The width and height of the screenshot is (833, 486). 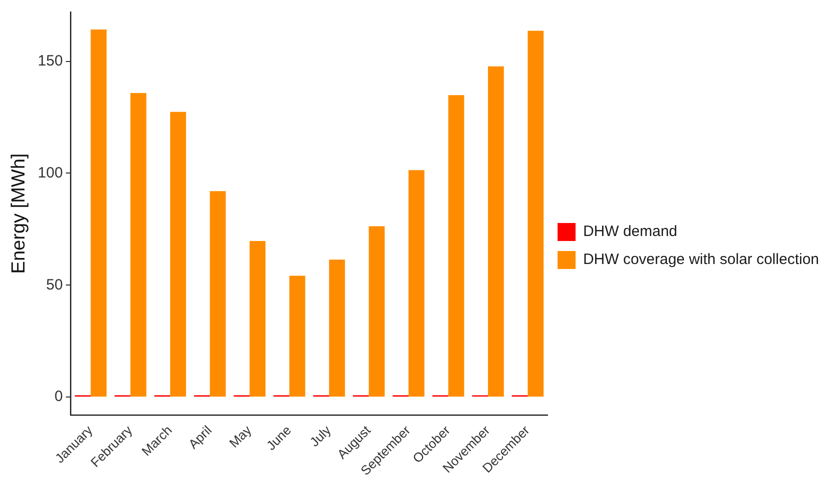 I want to click on legend-label: DHW demand, so click(x=630, y=231).